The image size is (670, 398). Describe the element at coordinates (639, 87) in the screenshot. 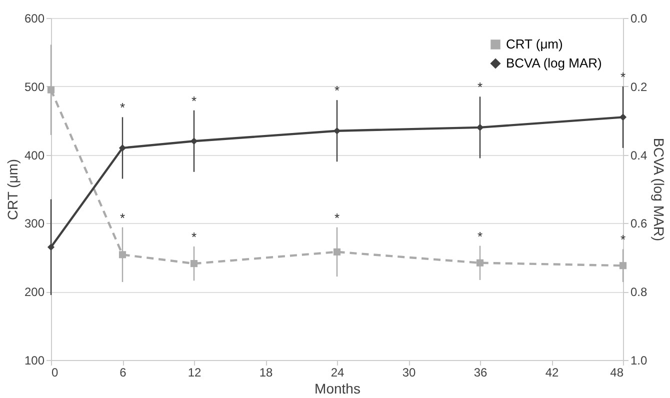

I see `y2-tick-label: 0.2` at that location.